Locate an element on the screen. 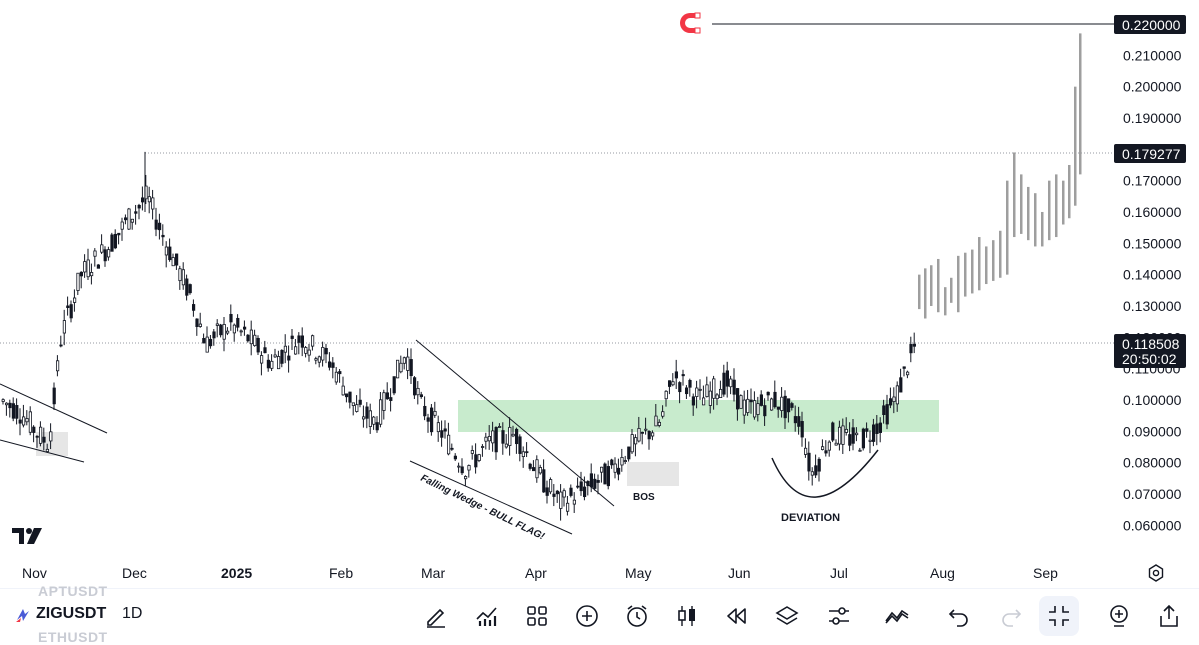 Image resolution: width=1199 pixels, height=645 pixels. x-tick-label: Dec is located at coordinates (134, 573).